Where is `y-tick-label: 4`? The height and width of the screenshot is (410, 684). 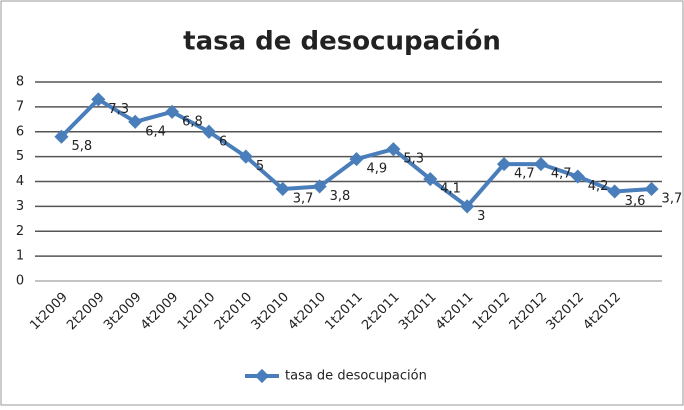
y-tick-label: 4 is located at coordinates (20, 181).